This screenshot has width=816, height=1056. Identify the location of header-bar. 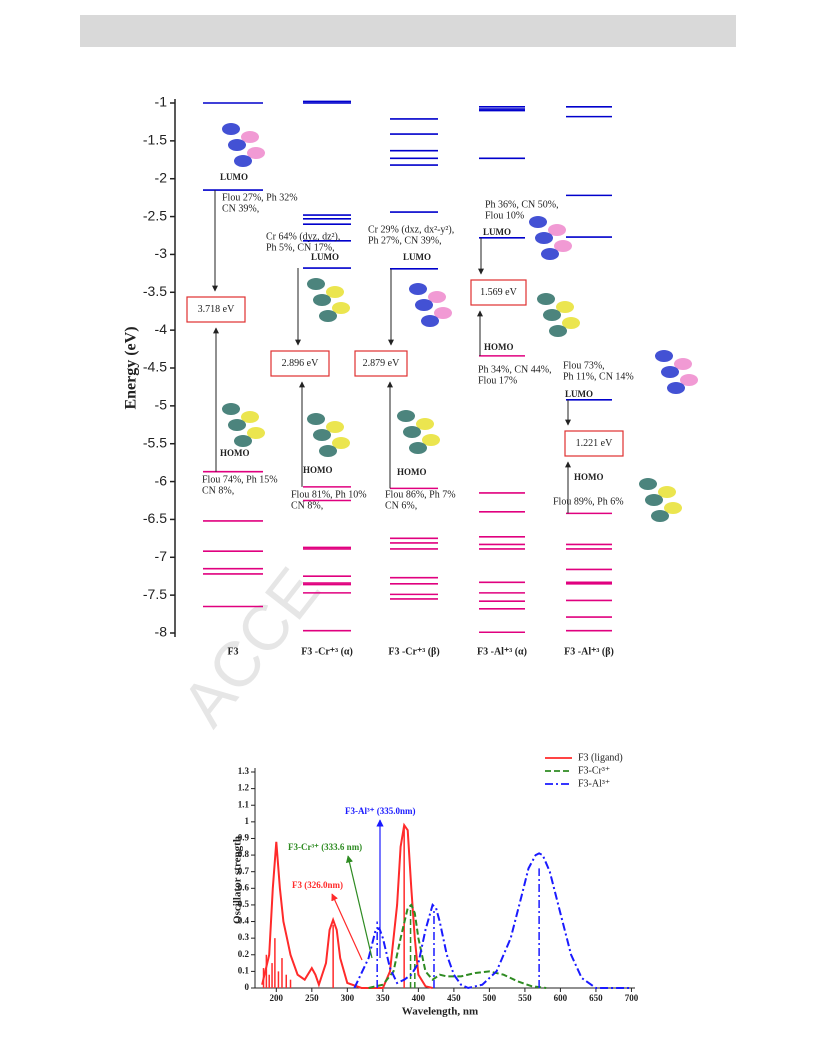
(408, 31).